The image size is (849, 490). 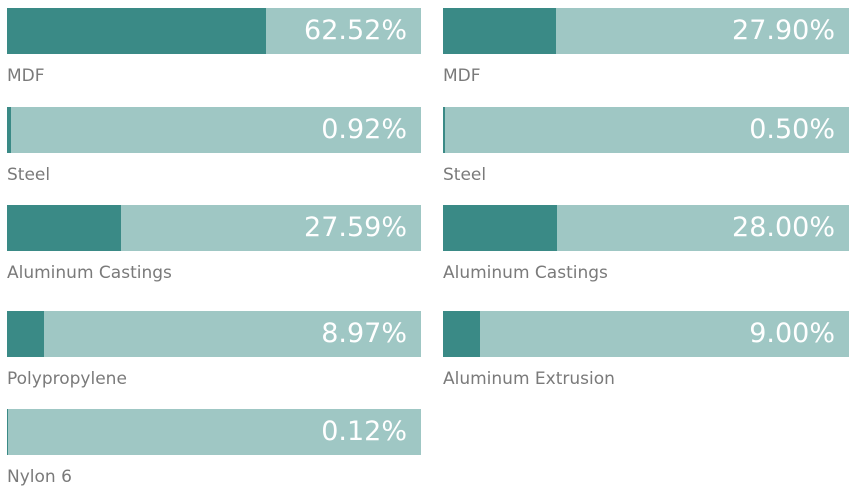 What do you see at coordinates (364, 431) in the screenshot?
I see `value-label: 0.12%` at bounding box center [364, 431].